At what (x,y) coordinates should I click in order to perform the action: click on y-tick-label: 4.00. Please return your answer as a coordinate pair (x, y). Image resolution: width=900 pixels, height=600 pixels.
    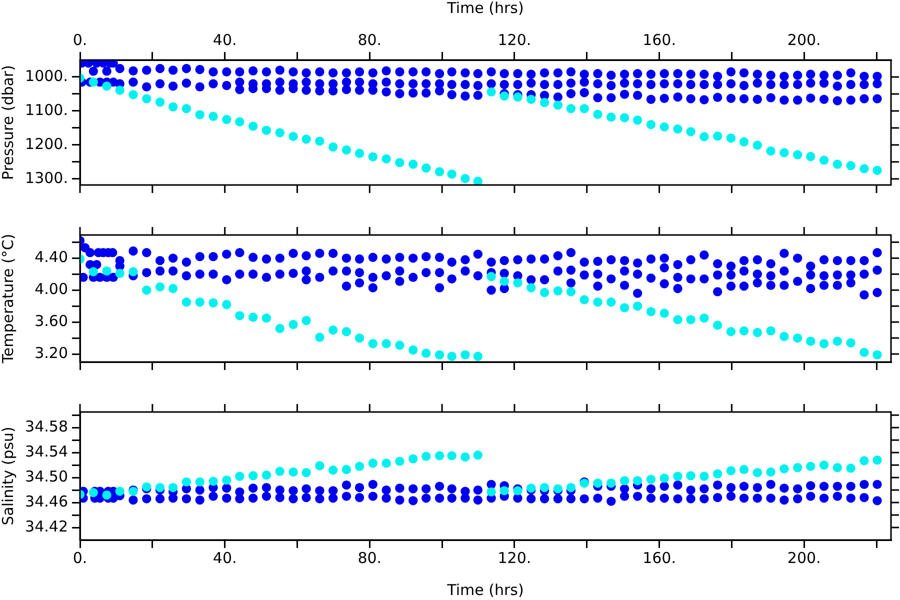
    Looking at the image, I should click on (51, 289).